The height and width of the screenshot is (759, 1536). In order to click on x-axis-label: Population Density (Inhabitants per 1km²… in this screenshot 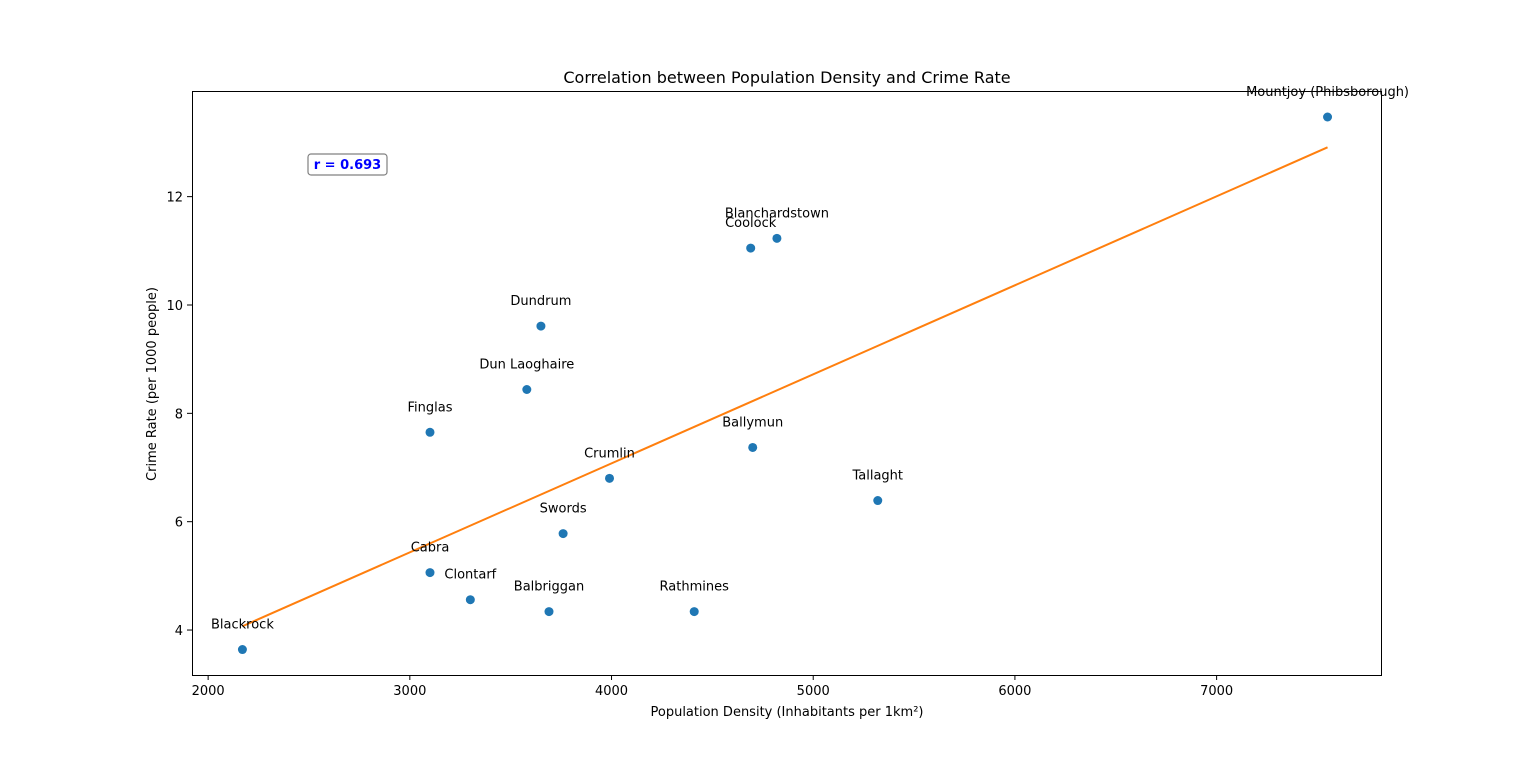, I will do `click(787, 712)`.